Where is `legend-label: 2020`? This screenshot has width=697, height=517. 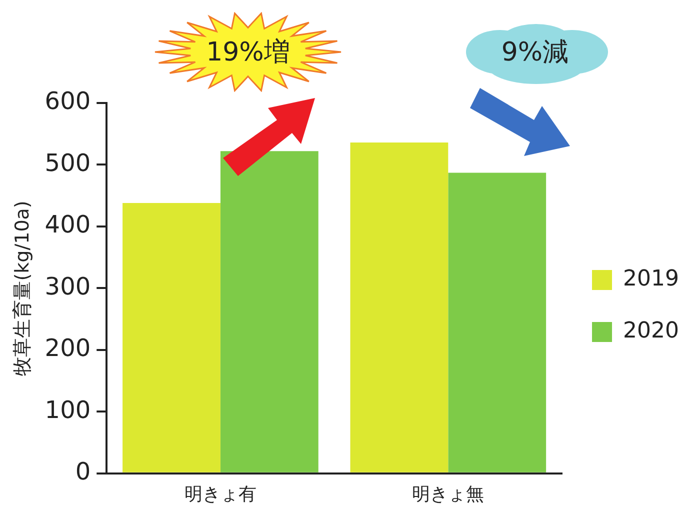
legend-label: 2020 is located at coordinates (651, 331).